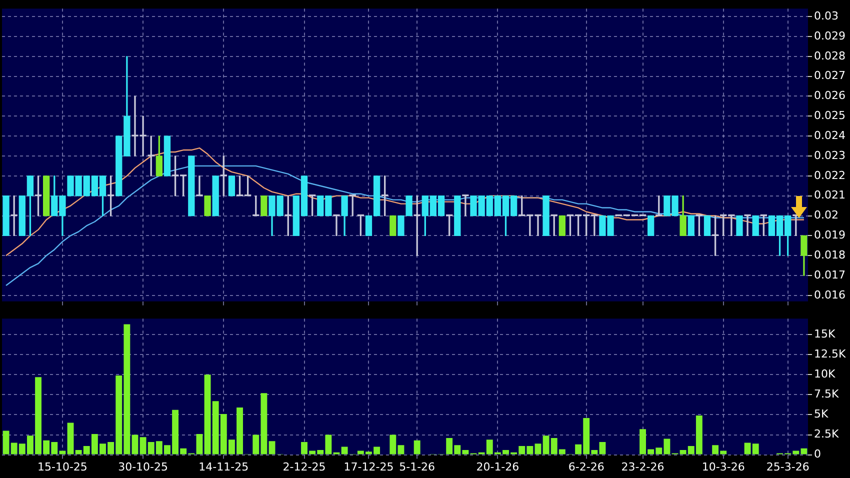 This screenshot has height=478, width=850. I want to click on y-tick-label: 0.019, so click(830, 235).